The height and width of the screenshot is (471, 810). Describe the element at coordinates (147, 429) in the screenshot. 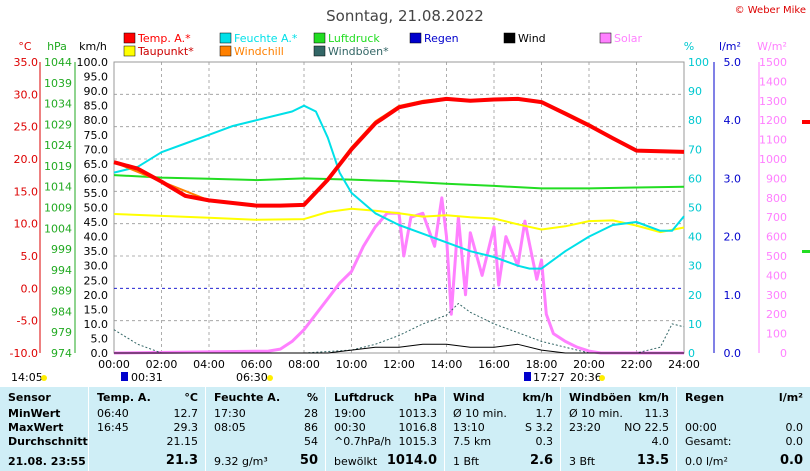

I see `stat-column: Temp. A. °C 06:40 16:45 12.7 29.3 21.15 21.3` at that location.